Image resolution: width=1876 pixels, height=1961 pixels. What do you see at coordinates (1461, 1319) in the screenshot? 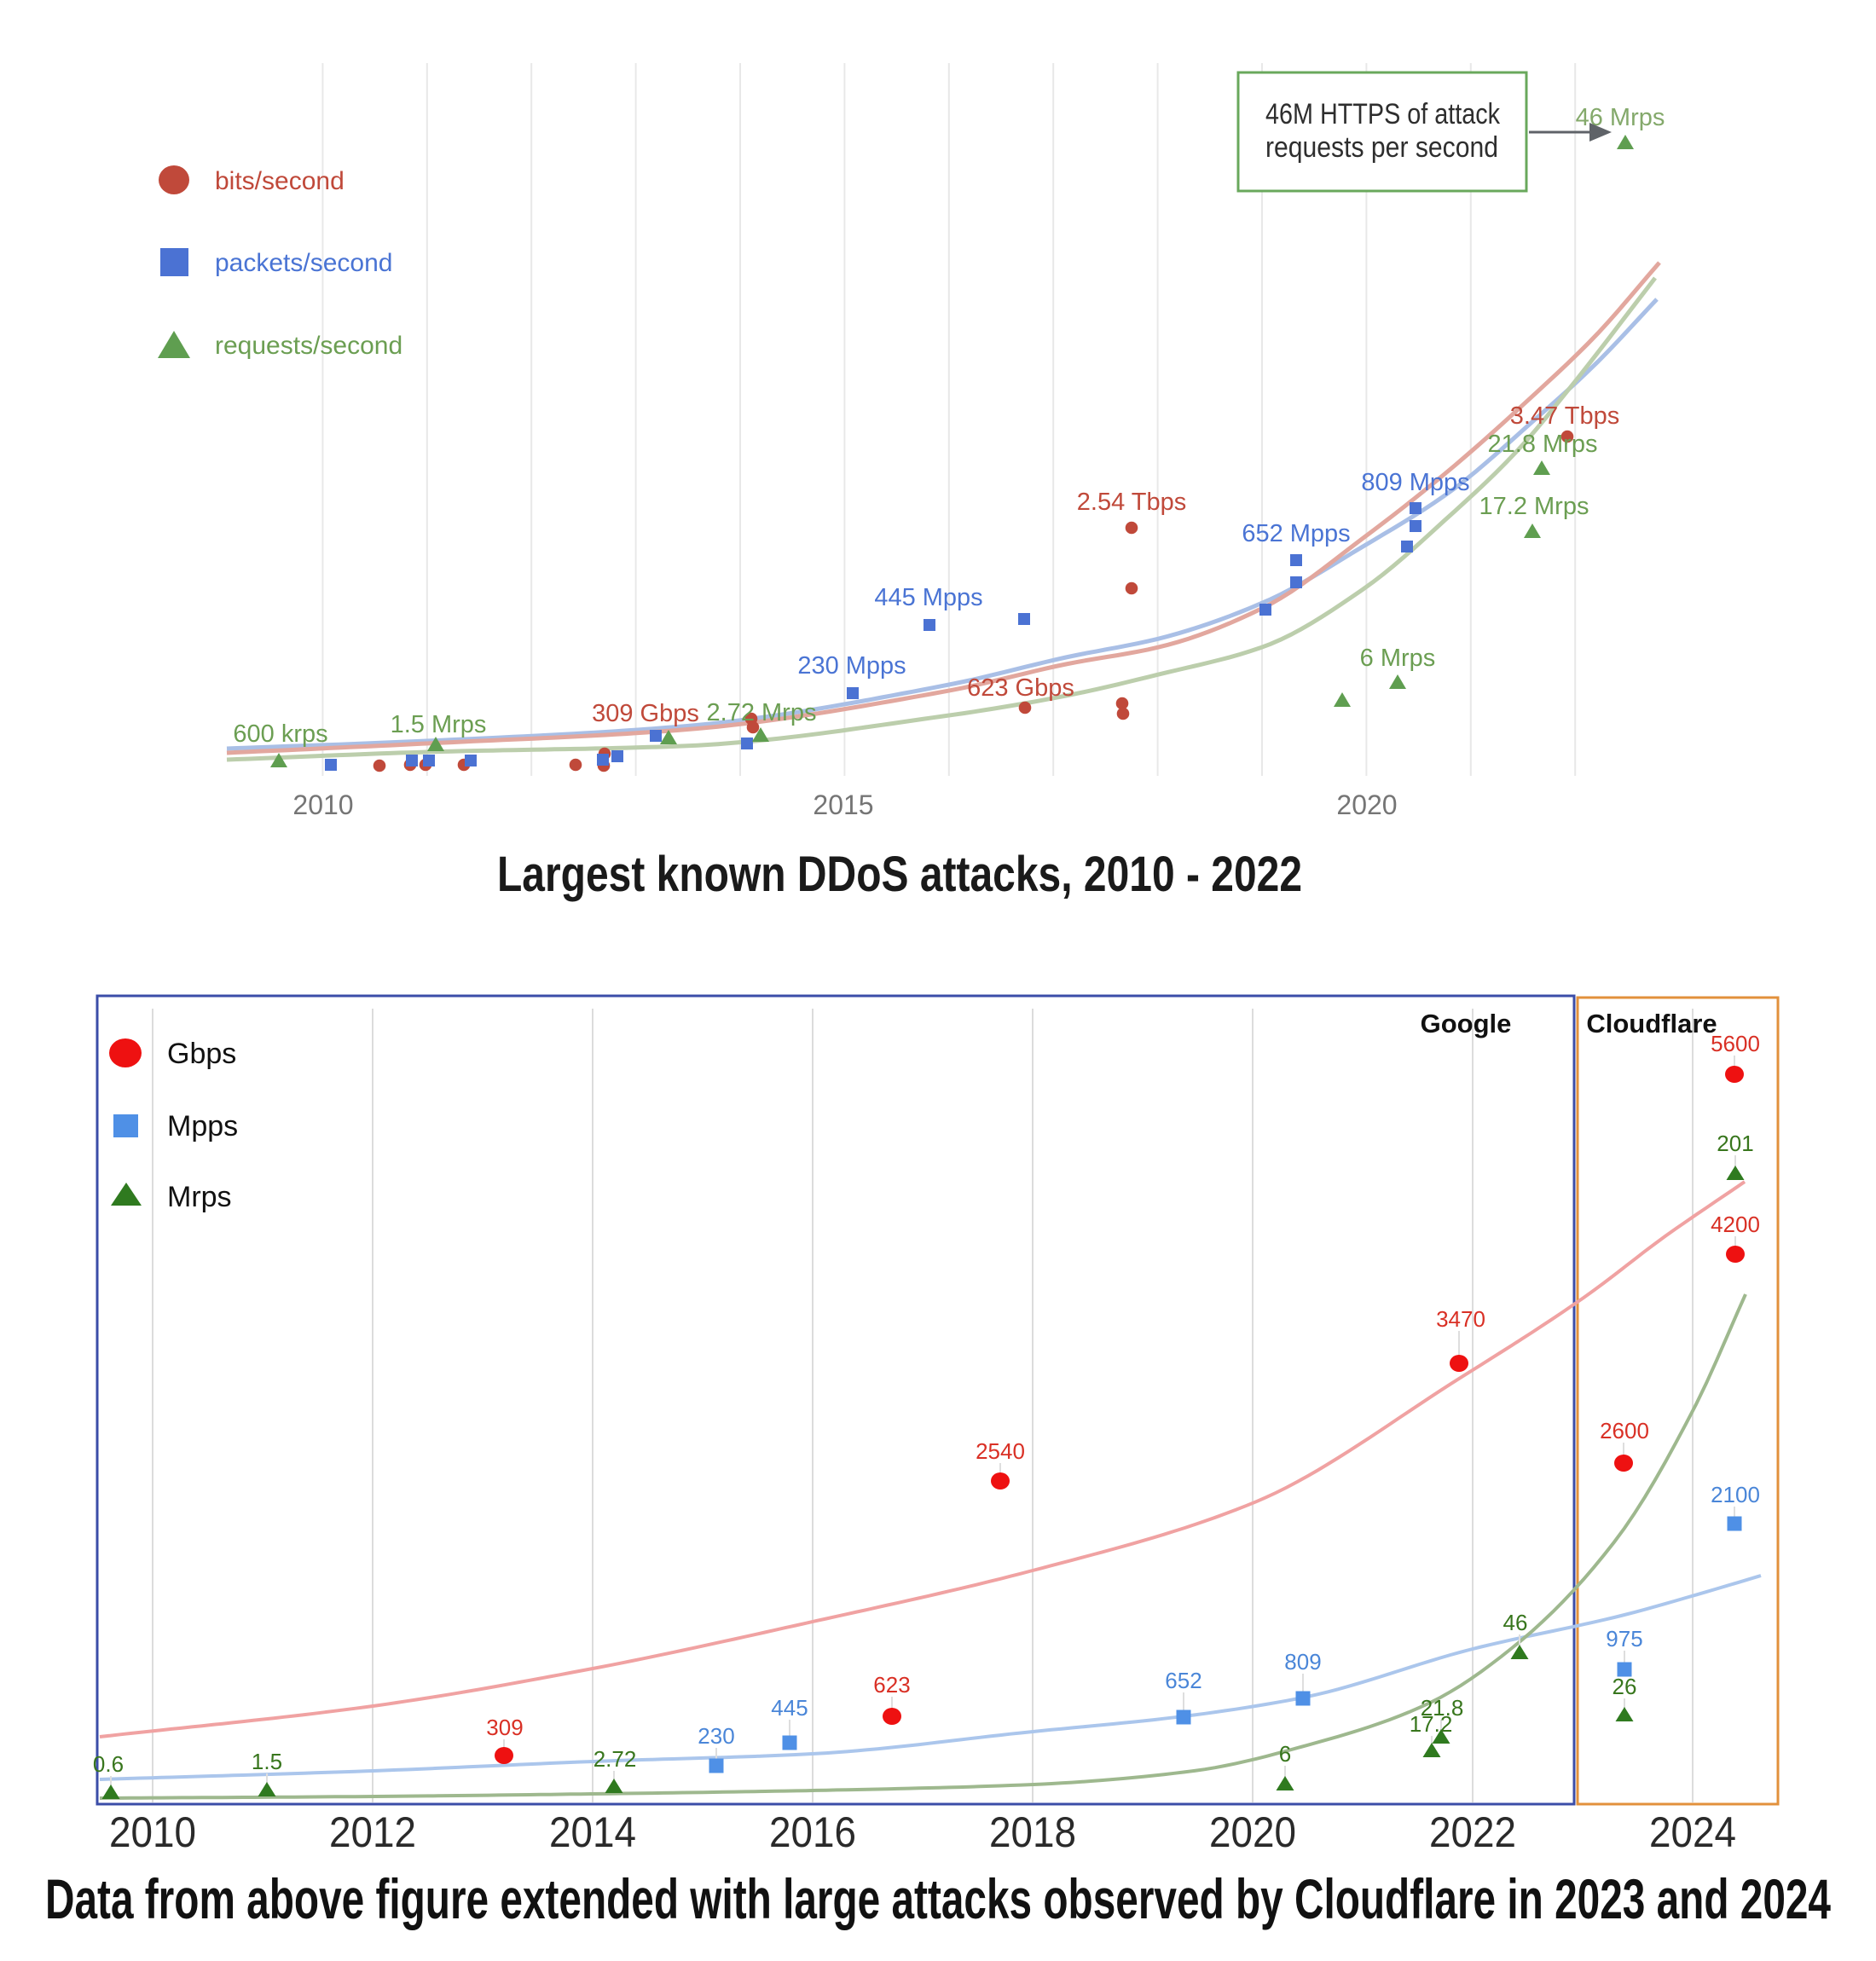
I see `svg-text: 3470` at bounding box center [1461, 1319].